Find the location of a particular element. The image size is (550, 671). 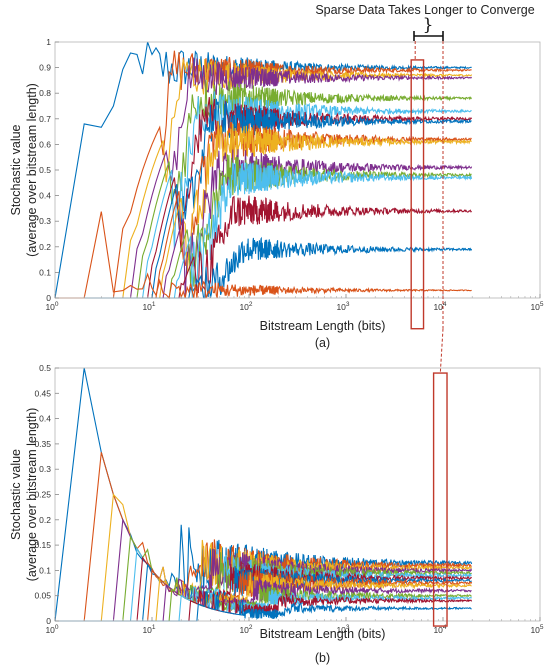

panel-label-b: (b) is located at coordinates (322, 658).